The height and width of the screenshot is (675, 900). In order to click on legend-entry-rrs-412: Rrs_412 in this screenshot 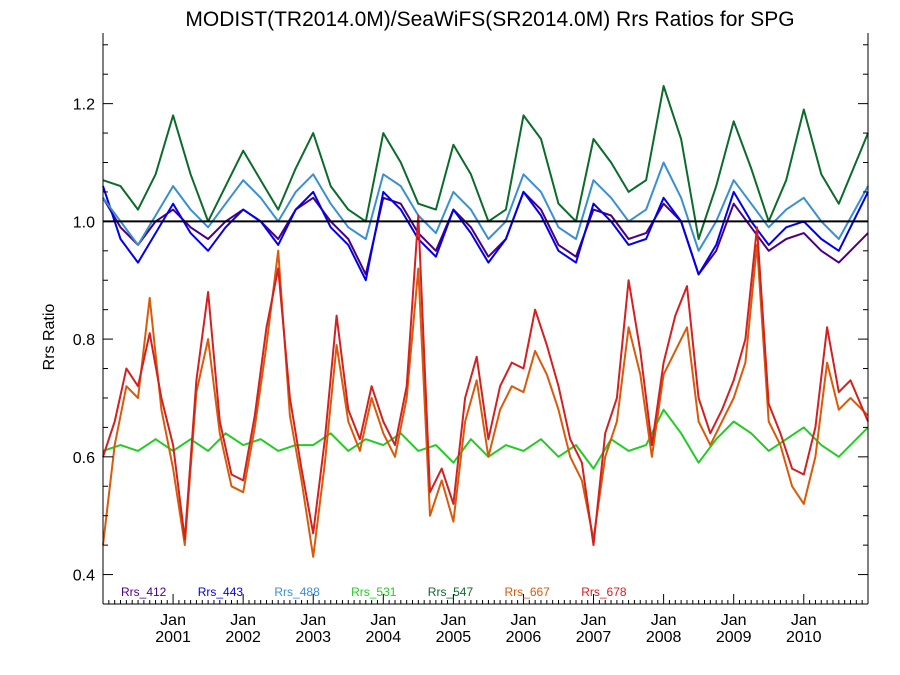, I will do `click(144, 592)`.